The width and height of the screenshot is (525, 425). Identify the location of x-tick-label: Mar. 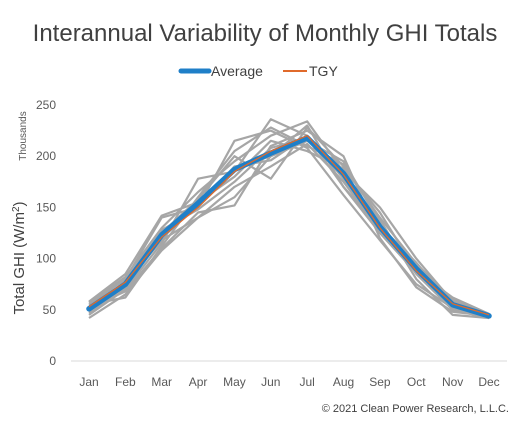
(161, 382).